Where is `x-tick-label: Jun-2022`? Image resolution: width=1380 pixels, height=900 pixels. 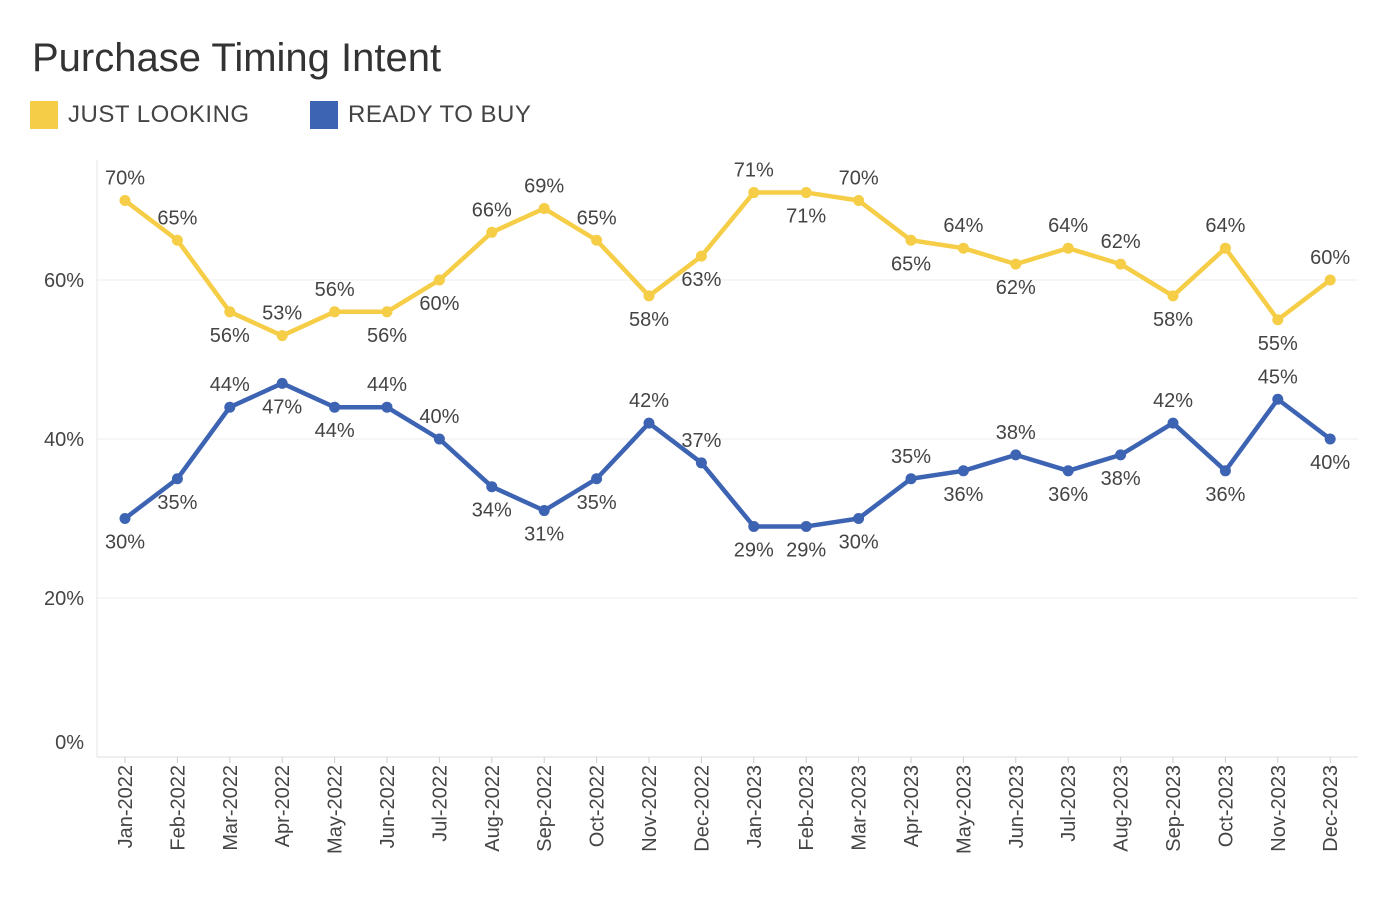 x-tick-label: Jun-2022 is located at coordinates (388, 806).